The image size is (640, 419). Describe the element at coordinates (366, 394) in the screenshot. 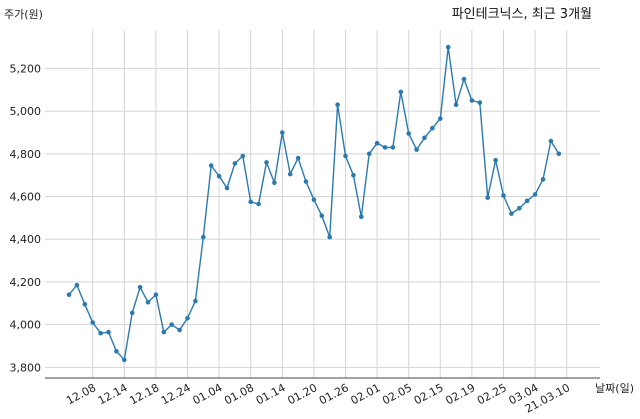

I see `x-tick-label: 02.01` at that location.